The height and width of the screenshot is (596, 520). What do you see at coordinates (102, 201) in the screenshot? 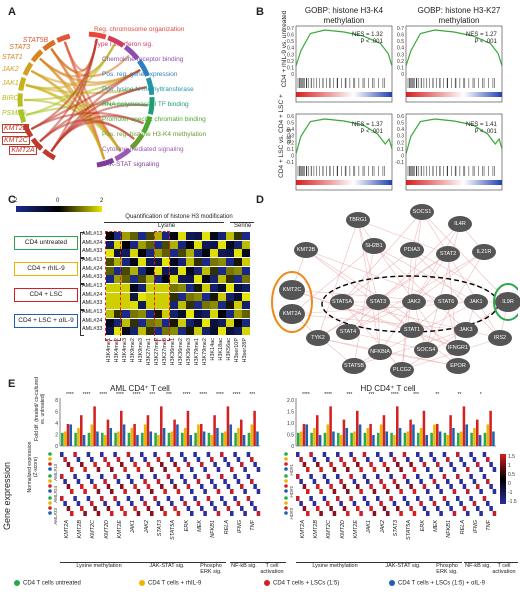
I see `scale-max: 2` at bounding box center [102, 201].